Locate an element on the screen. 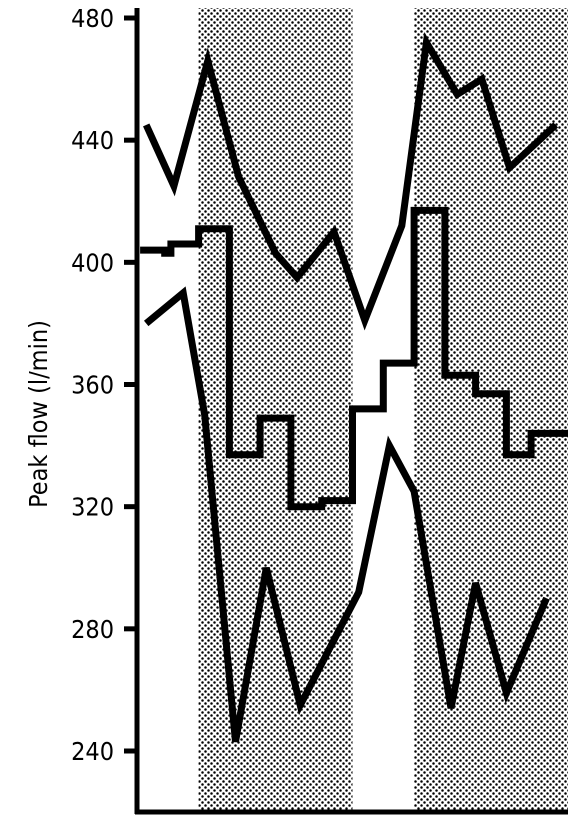 This screenshot has height=816, width=568. y-axis-label: Peak flow (l/min) is located at coordinates (38, 414).